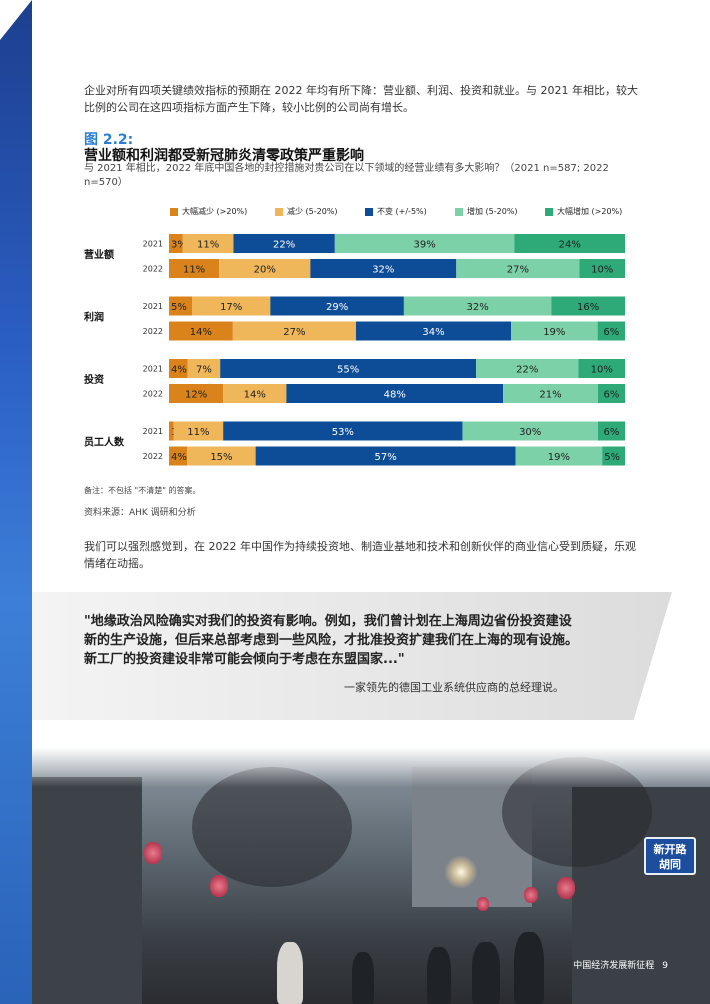 This screenshot has width=710, height=1004. I want to click on data-label: 20%, so click(265, 270).